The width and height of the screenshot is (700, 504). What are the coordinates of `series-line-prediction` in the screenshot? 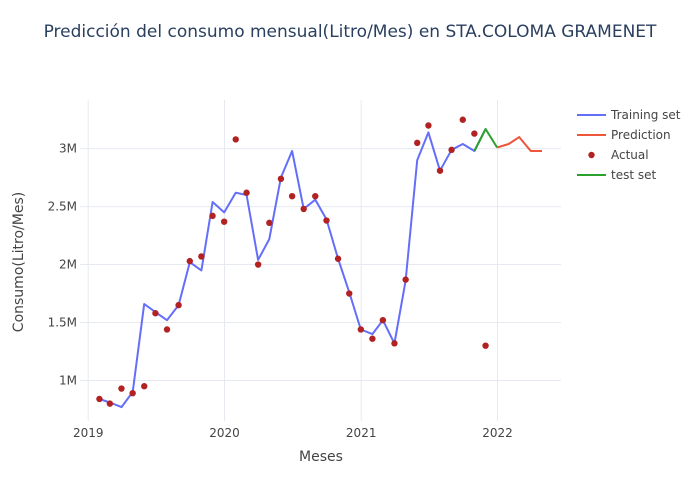 It's located at (519, 144).